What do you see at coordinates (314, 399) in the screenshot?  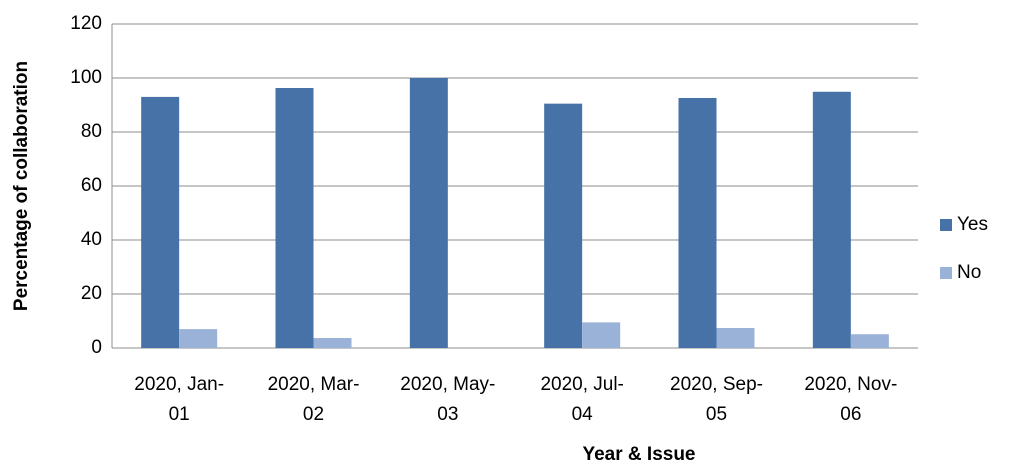 I see `x-tick-label: 2020, Mar-02` at bounding box center [314, 399].